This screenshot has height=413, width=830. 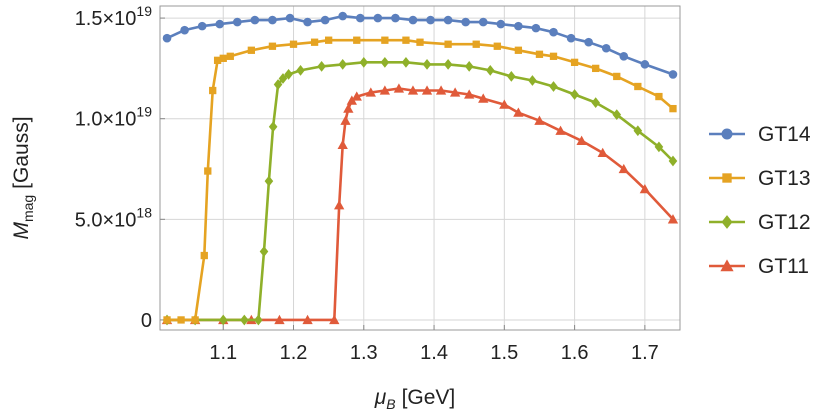 I want to click on series-gt14, so click(x=420, y=45).